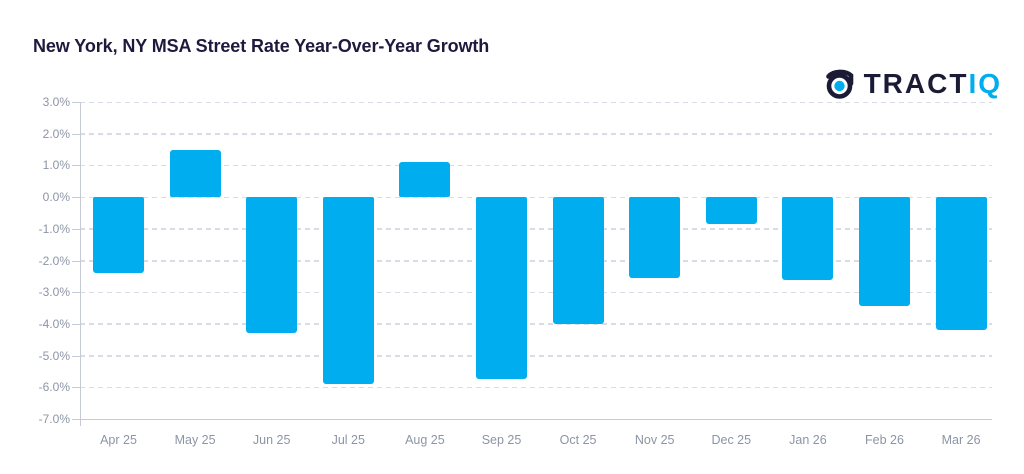 Image resolution: width=1024 pixels, height=474 pixels. What do you see at coordinates (195, 440) in the screenshot?
I see `x-axis-label-may-25: May 25` at bounding box center [195, 440].